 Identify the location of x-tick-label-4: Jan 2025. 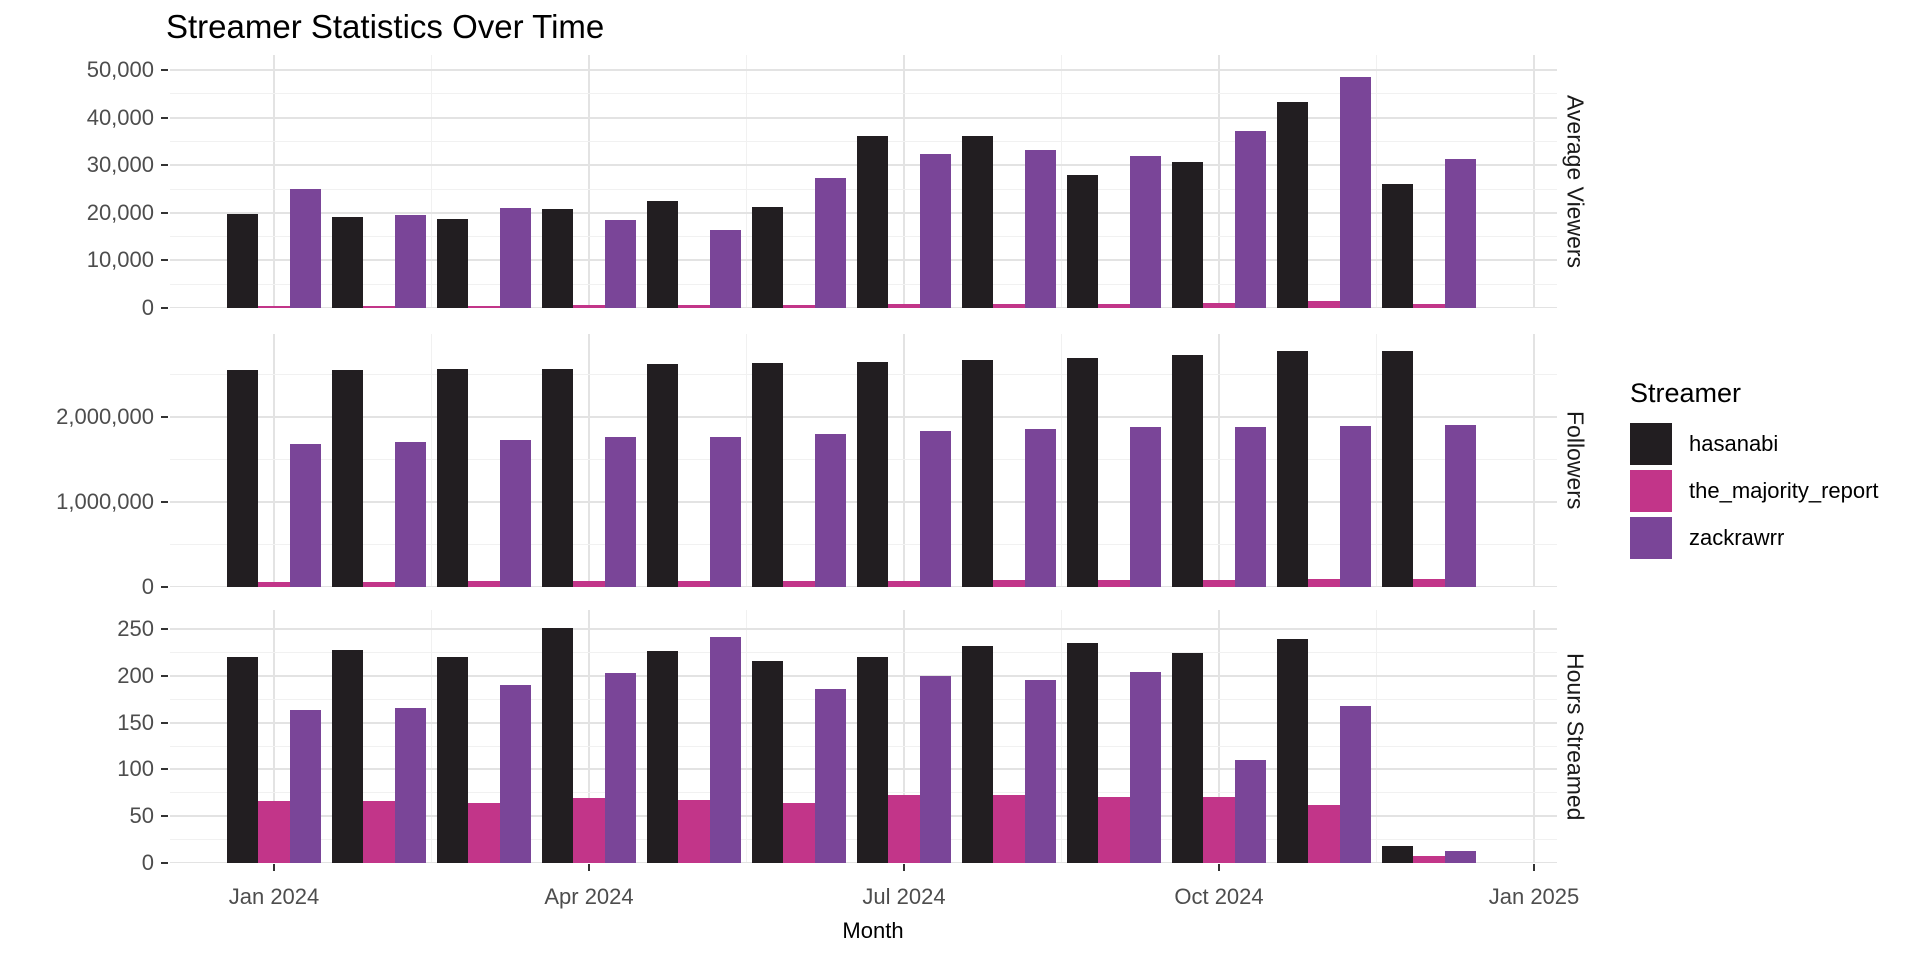
(1534, 896).